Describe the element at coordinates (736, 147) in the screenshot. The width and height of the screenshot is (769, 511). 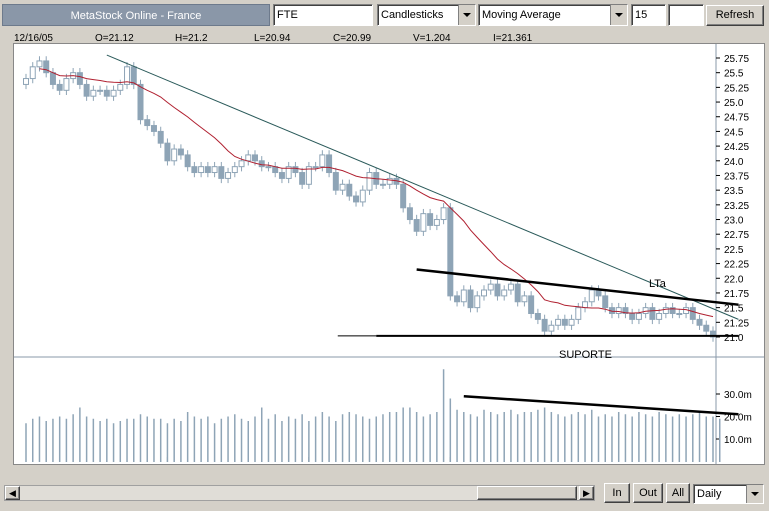
I see `price-tick-label: 24.25` at that location.